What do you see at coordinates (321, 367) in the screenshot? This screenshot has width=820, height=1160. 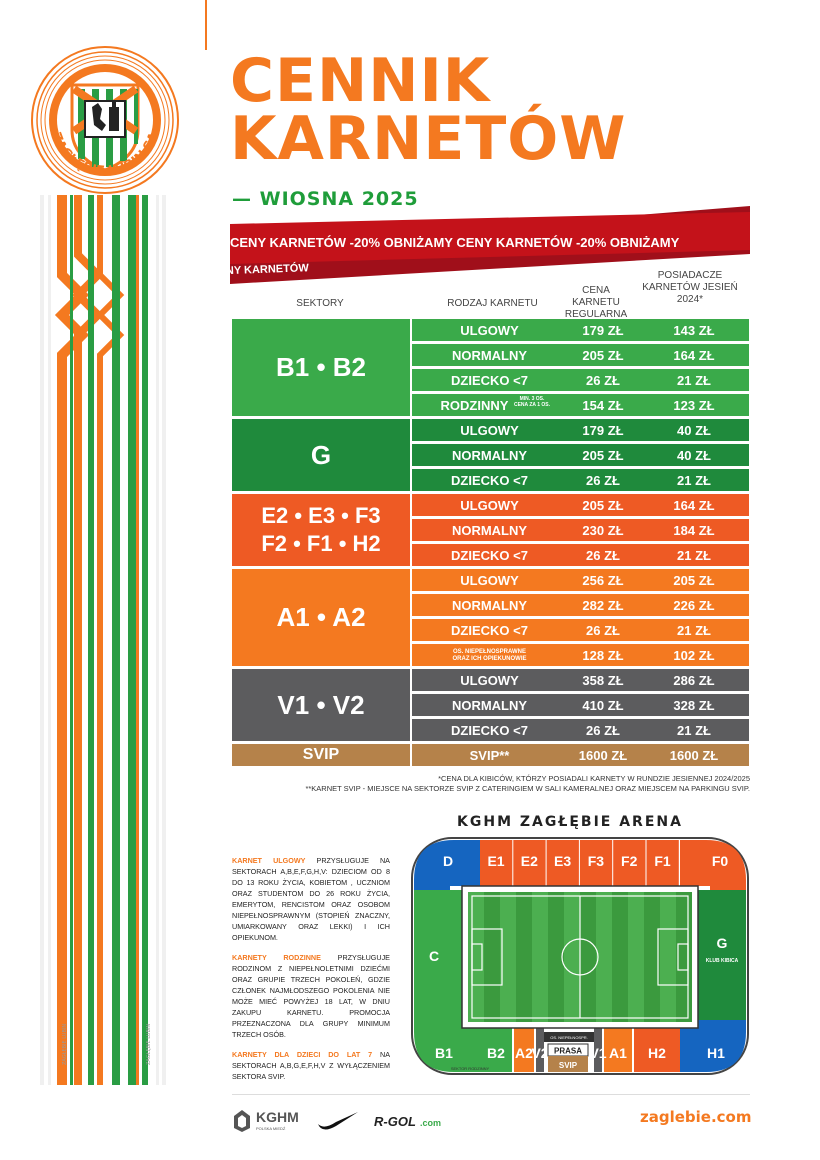 I see `sector-cell: B1 • B2` at bounding box center [321, 367].